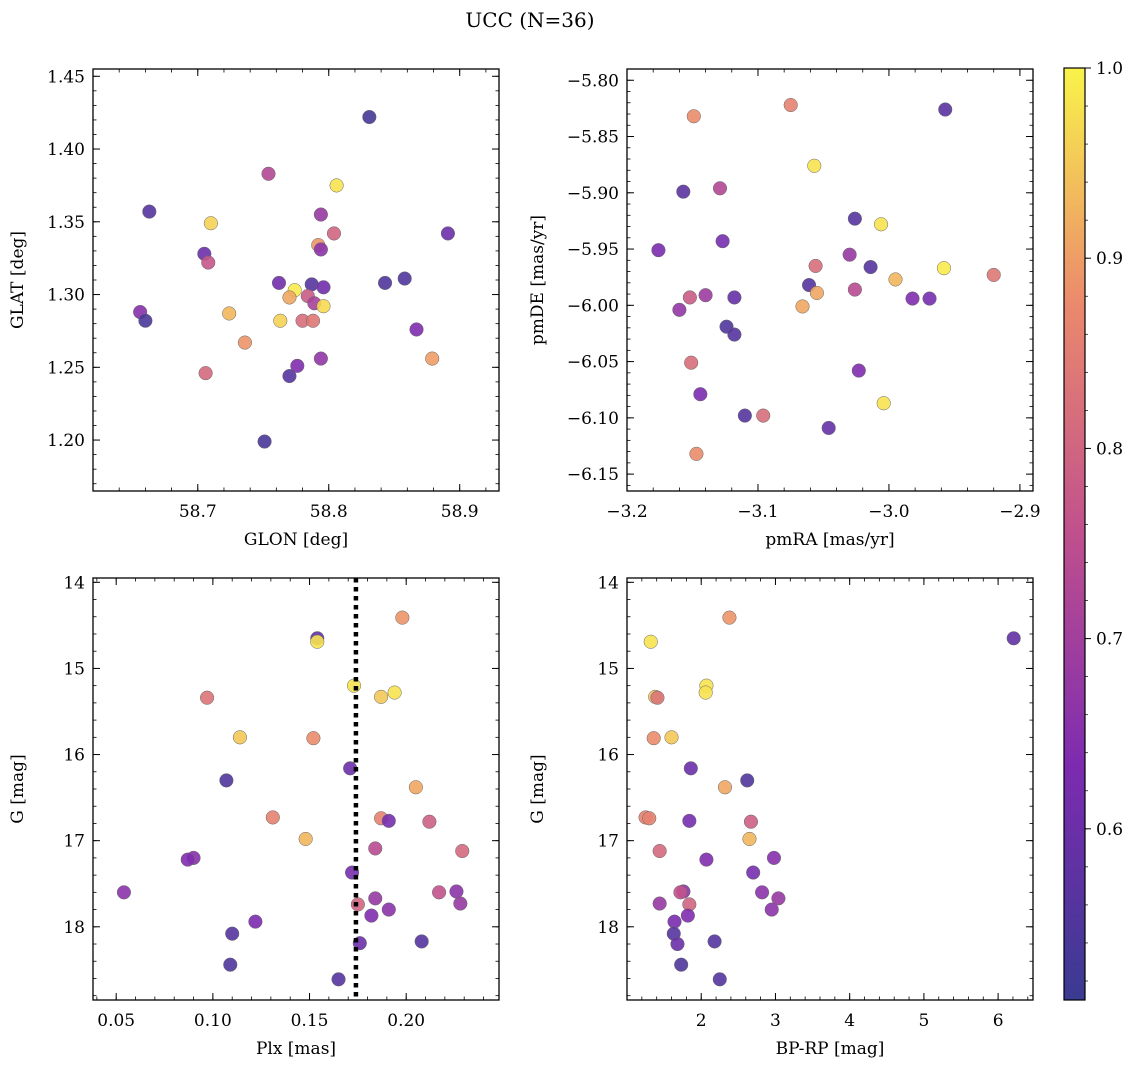  What do you see at coordinates (608, 842) in the screenshot?
I see `y-tick-label: 17` at bounding box center [608, 842].